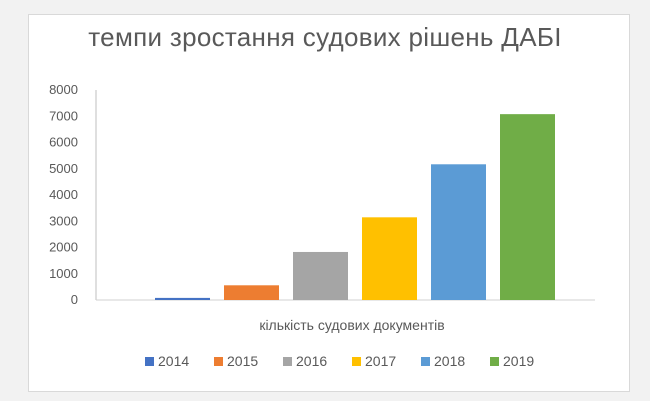 The height and width of the screenshot is (401, 650). I want to click on y-tick-label: 1000, so click(63, 273).